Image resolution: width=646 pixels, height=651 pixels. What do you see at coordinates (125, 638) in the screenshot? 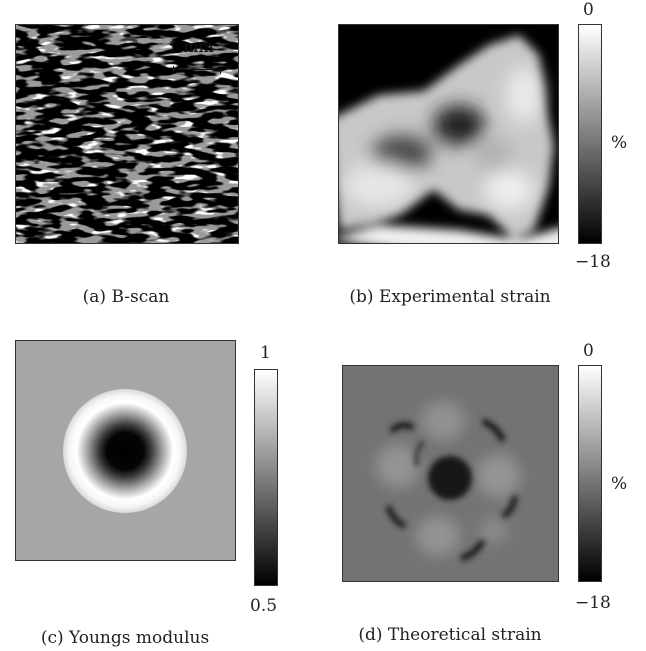
I see `caption-c: (c) Youngs modulus` at bounding box center [125, 638].